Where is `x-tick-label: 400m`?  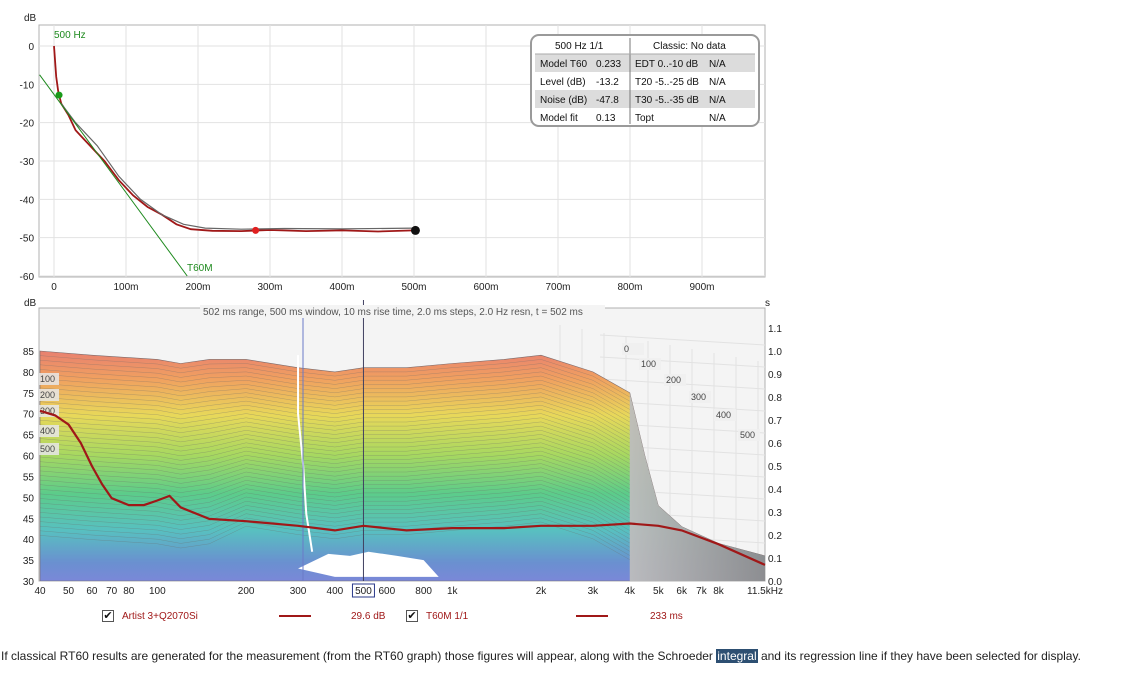
x-tick-label: 400m is located at coordinates (341, 287).